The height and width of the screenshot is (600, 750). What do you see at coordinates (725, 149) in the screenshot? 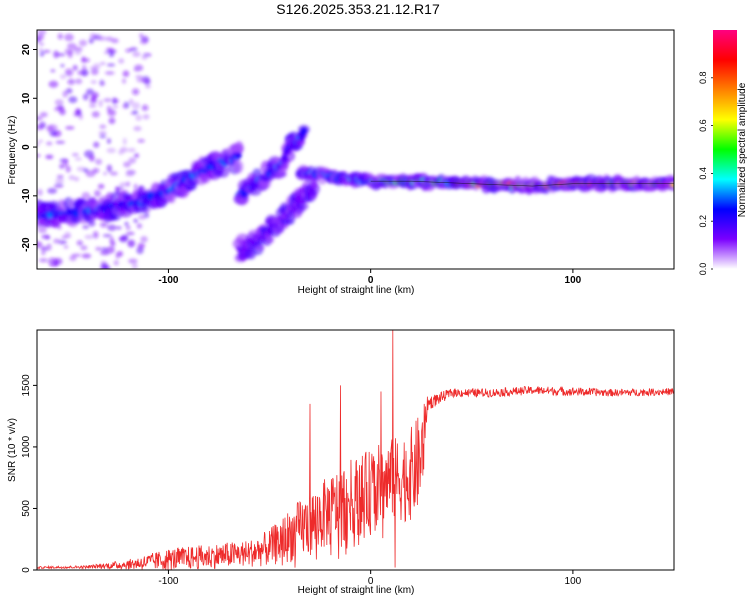
I see `colorbar-gradient` at bounding box center [725, 149].